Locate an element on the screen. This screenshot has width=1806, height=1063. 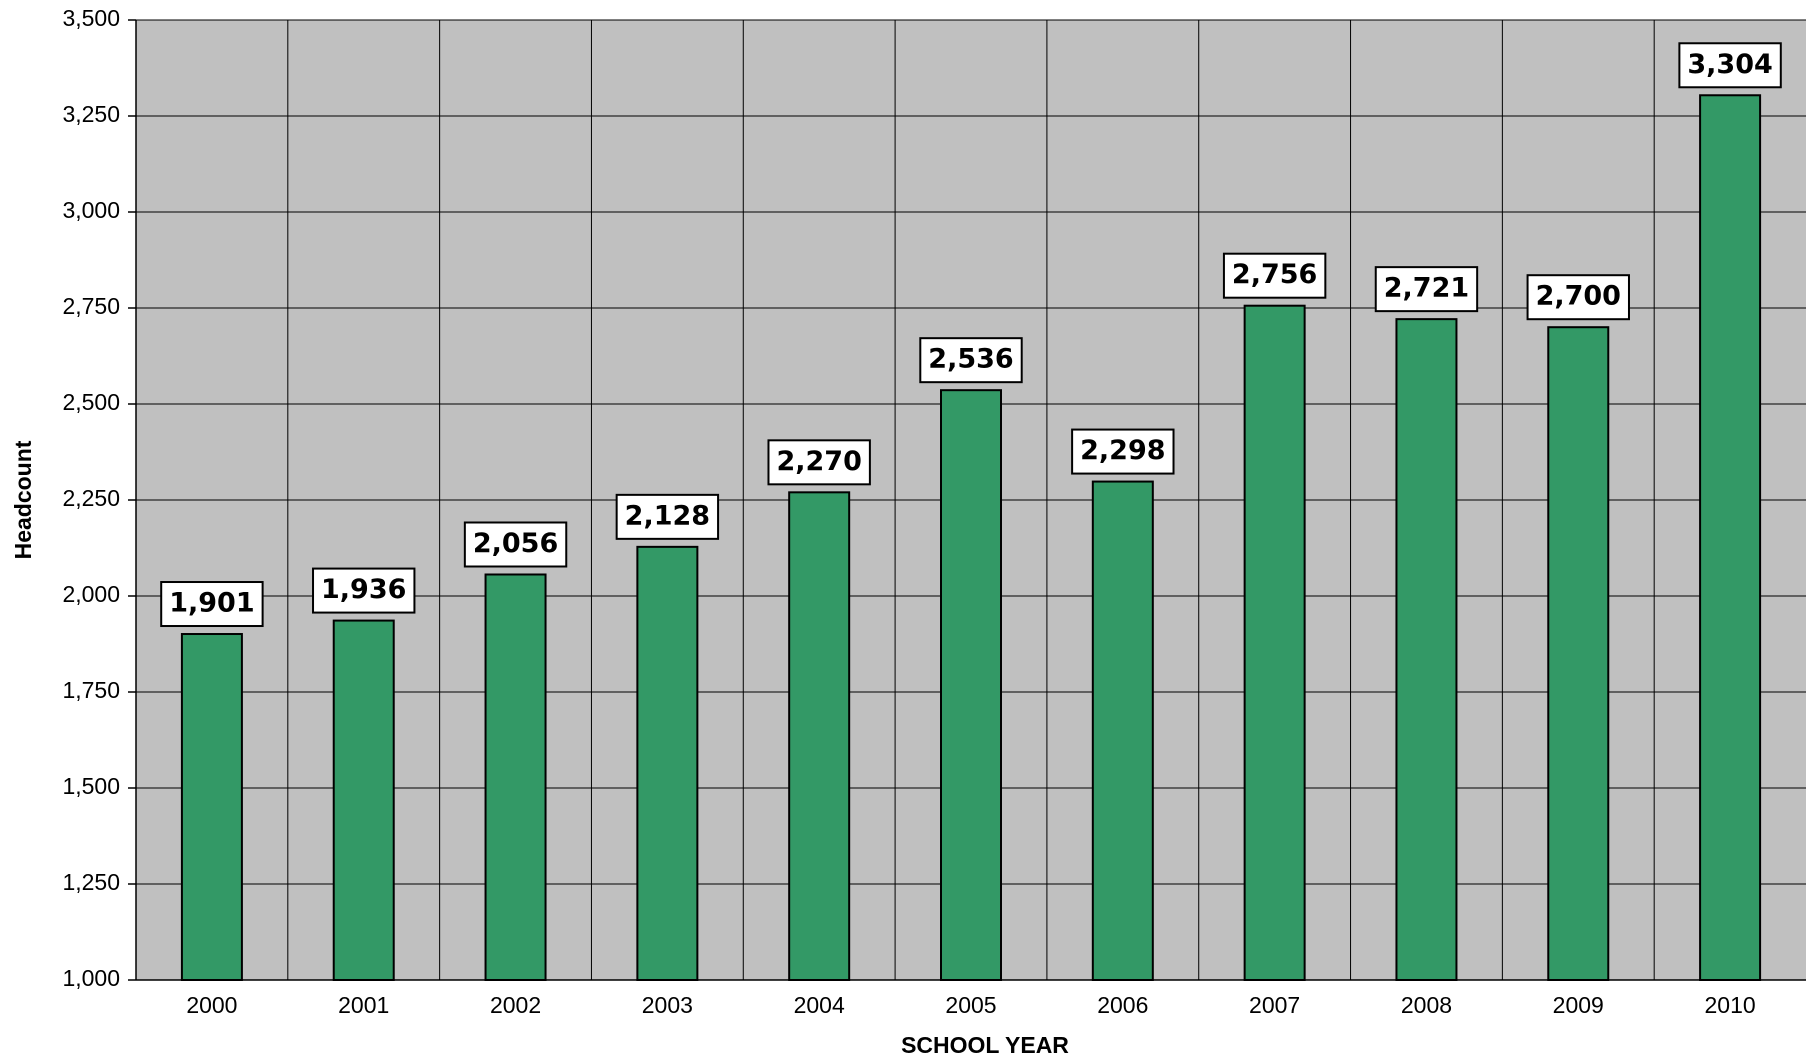
data-label: 2,298 is located at coordinates (1122, 450).